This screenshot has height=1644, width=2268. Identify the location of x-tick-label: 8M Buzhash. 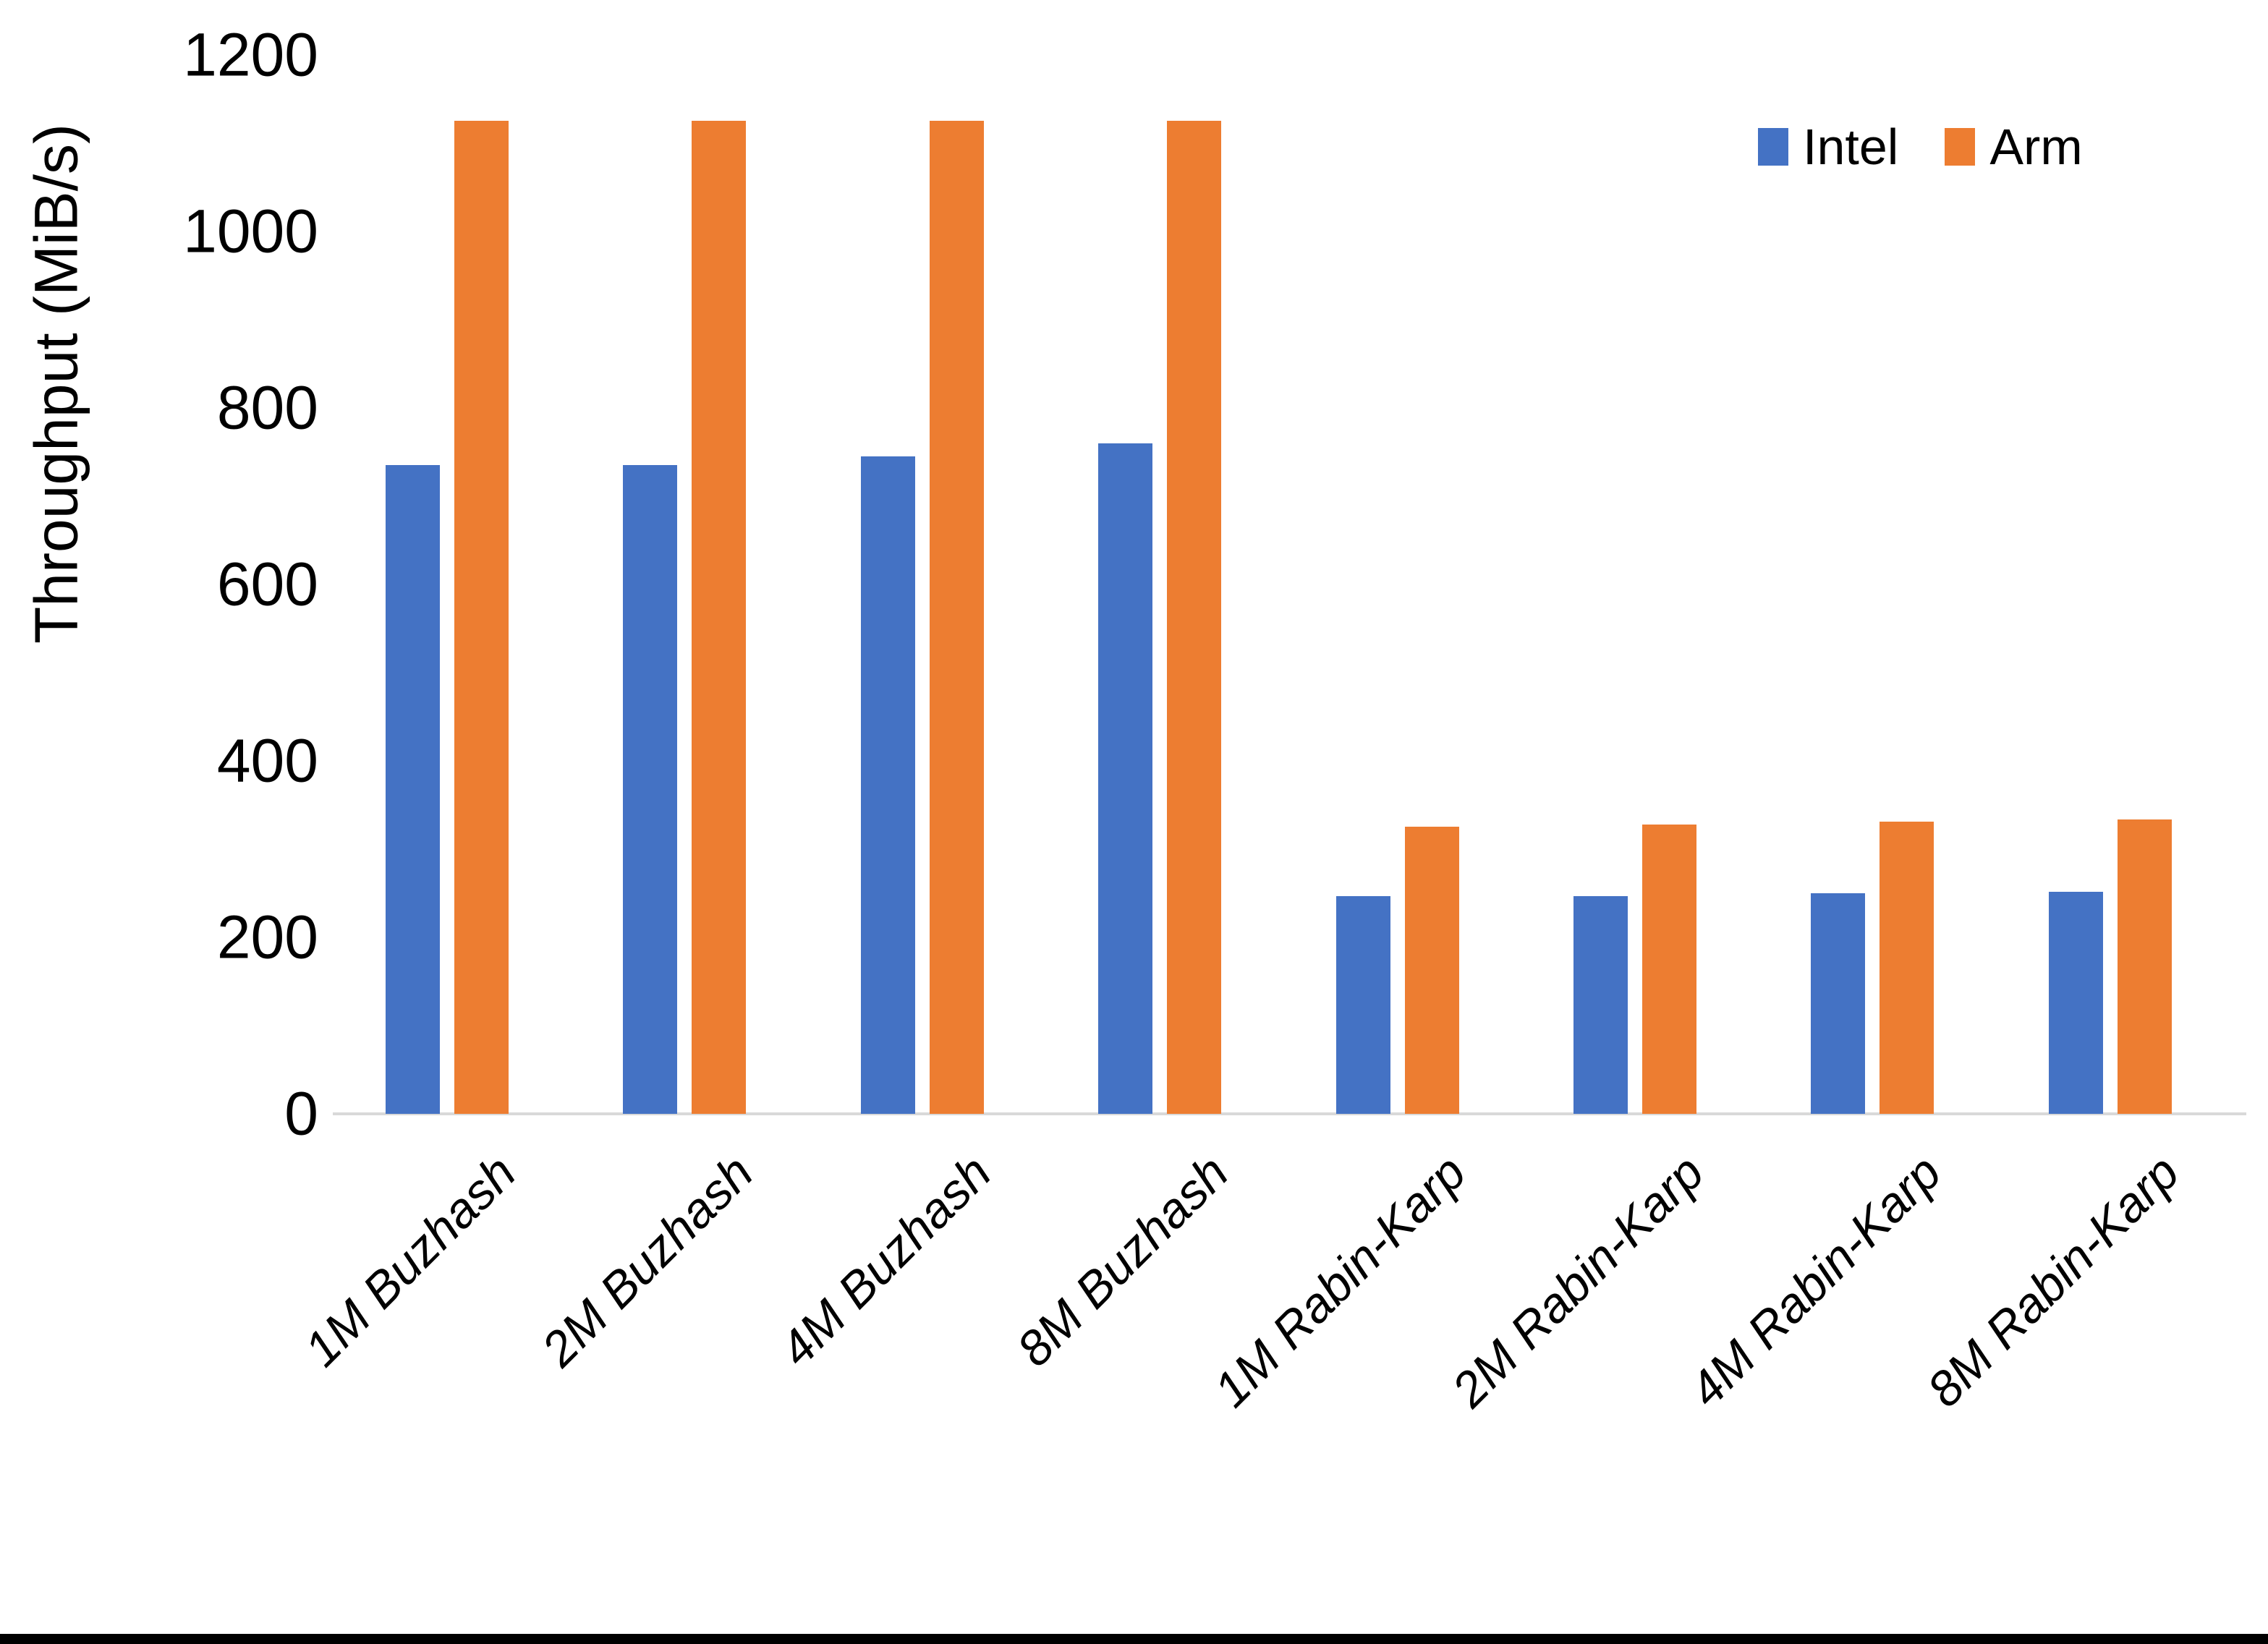
(1122, 1260).